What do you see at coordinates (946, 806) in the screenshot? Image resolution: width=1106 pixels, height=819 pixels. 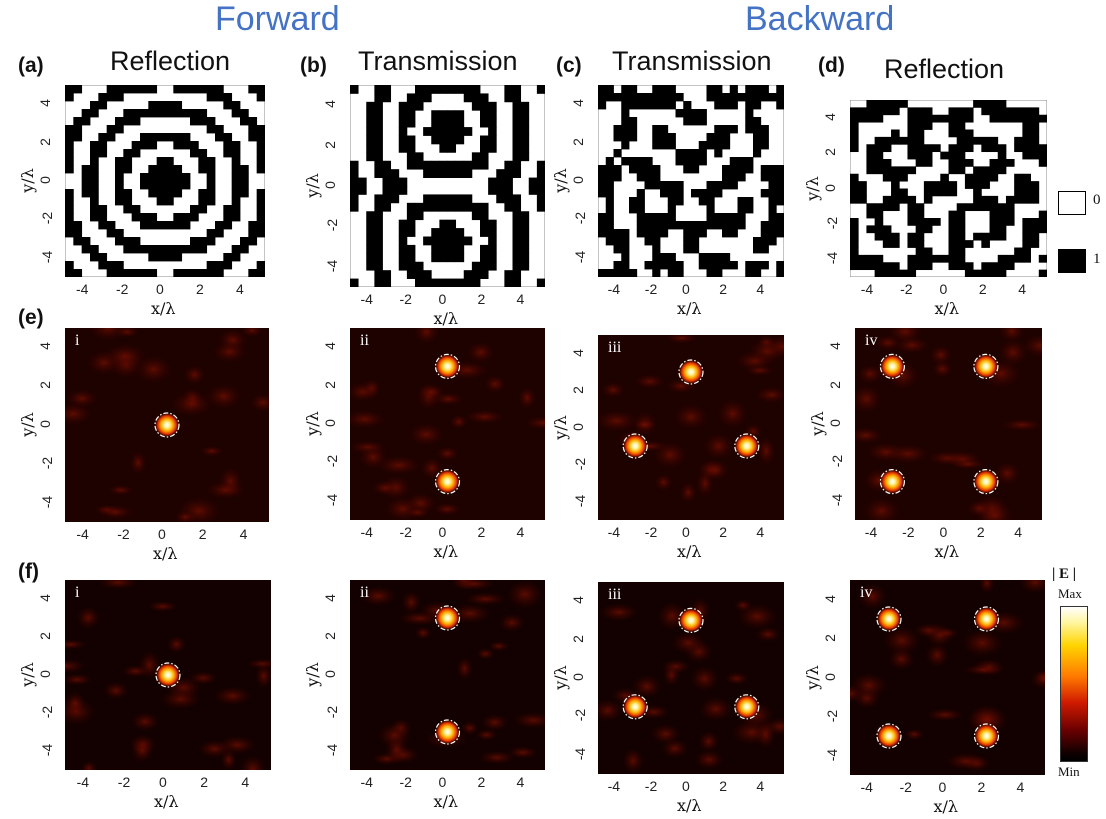 I see `x-axis-label: x/λ` at bounding box center [946, 806].